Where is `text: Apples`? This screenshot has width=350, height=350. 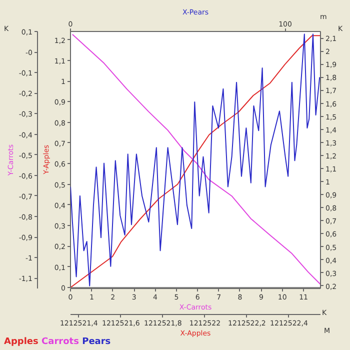 text: Apples is located at coordinates (21, 342).